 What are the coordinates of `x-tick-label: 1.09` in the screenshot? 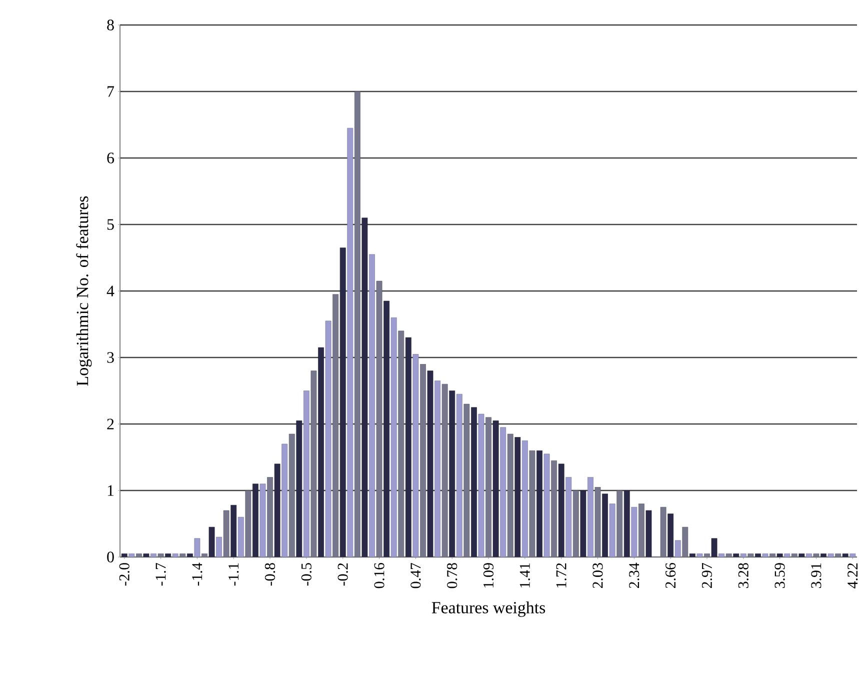 It's located at (488, 575).